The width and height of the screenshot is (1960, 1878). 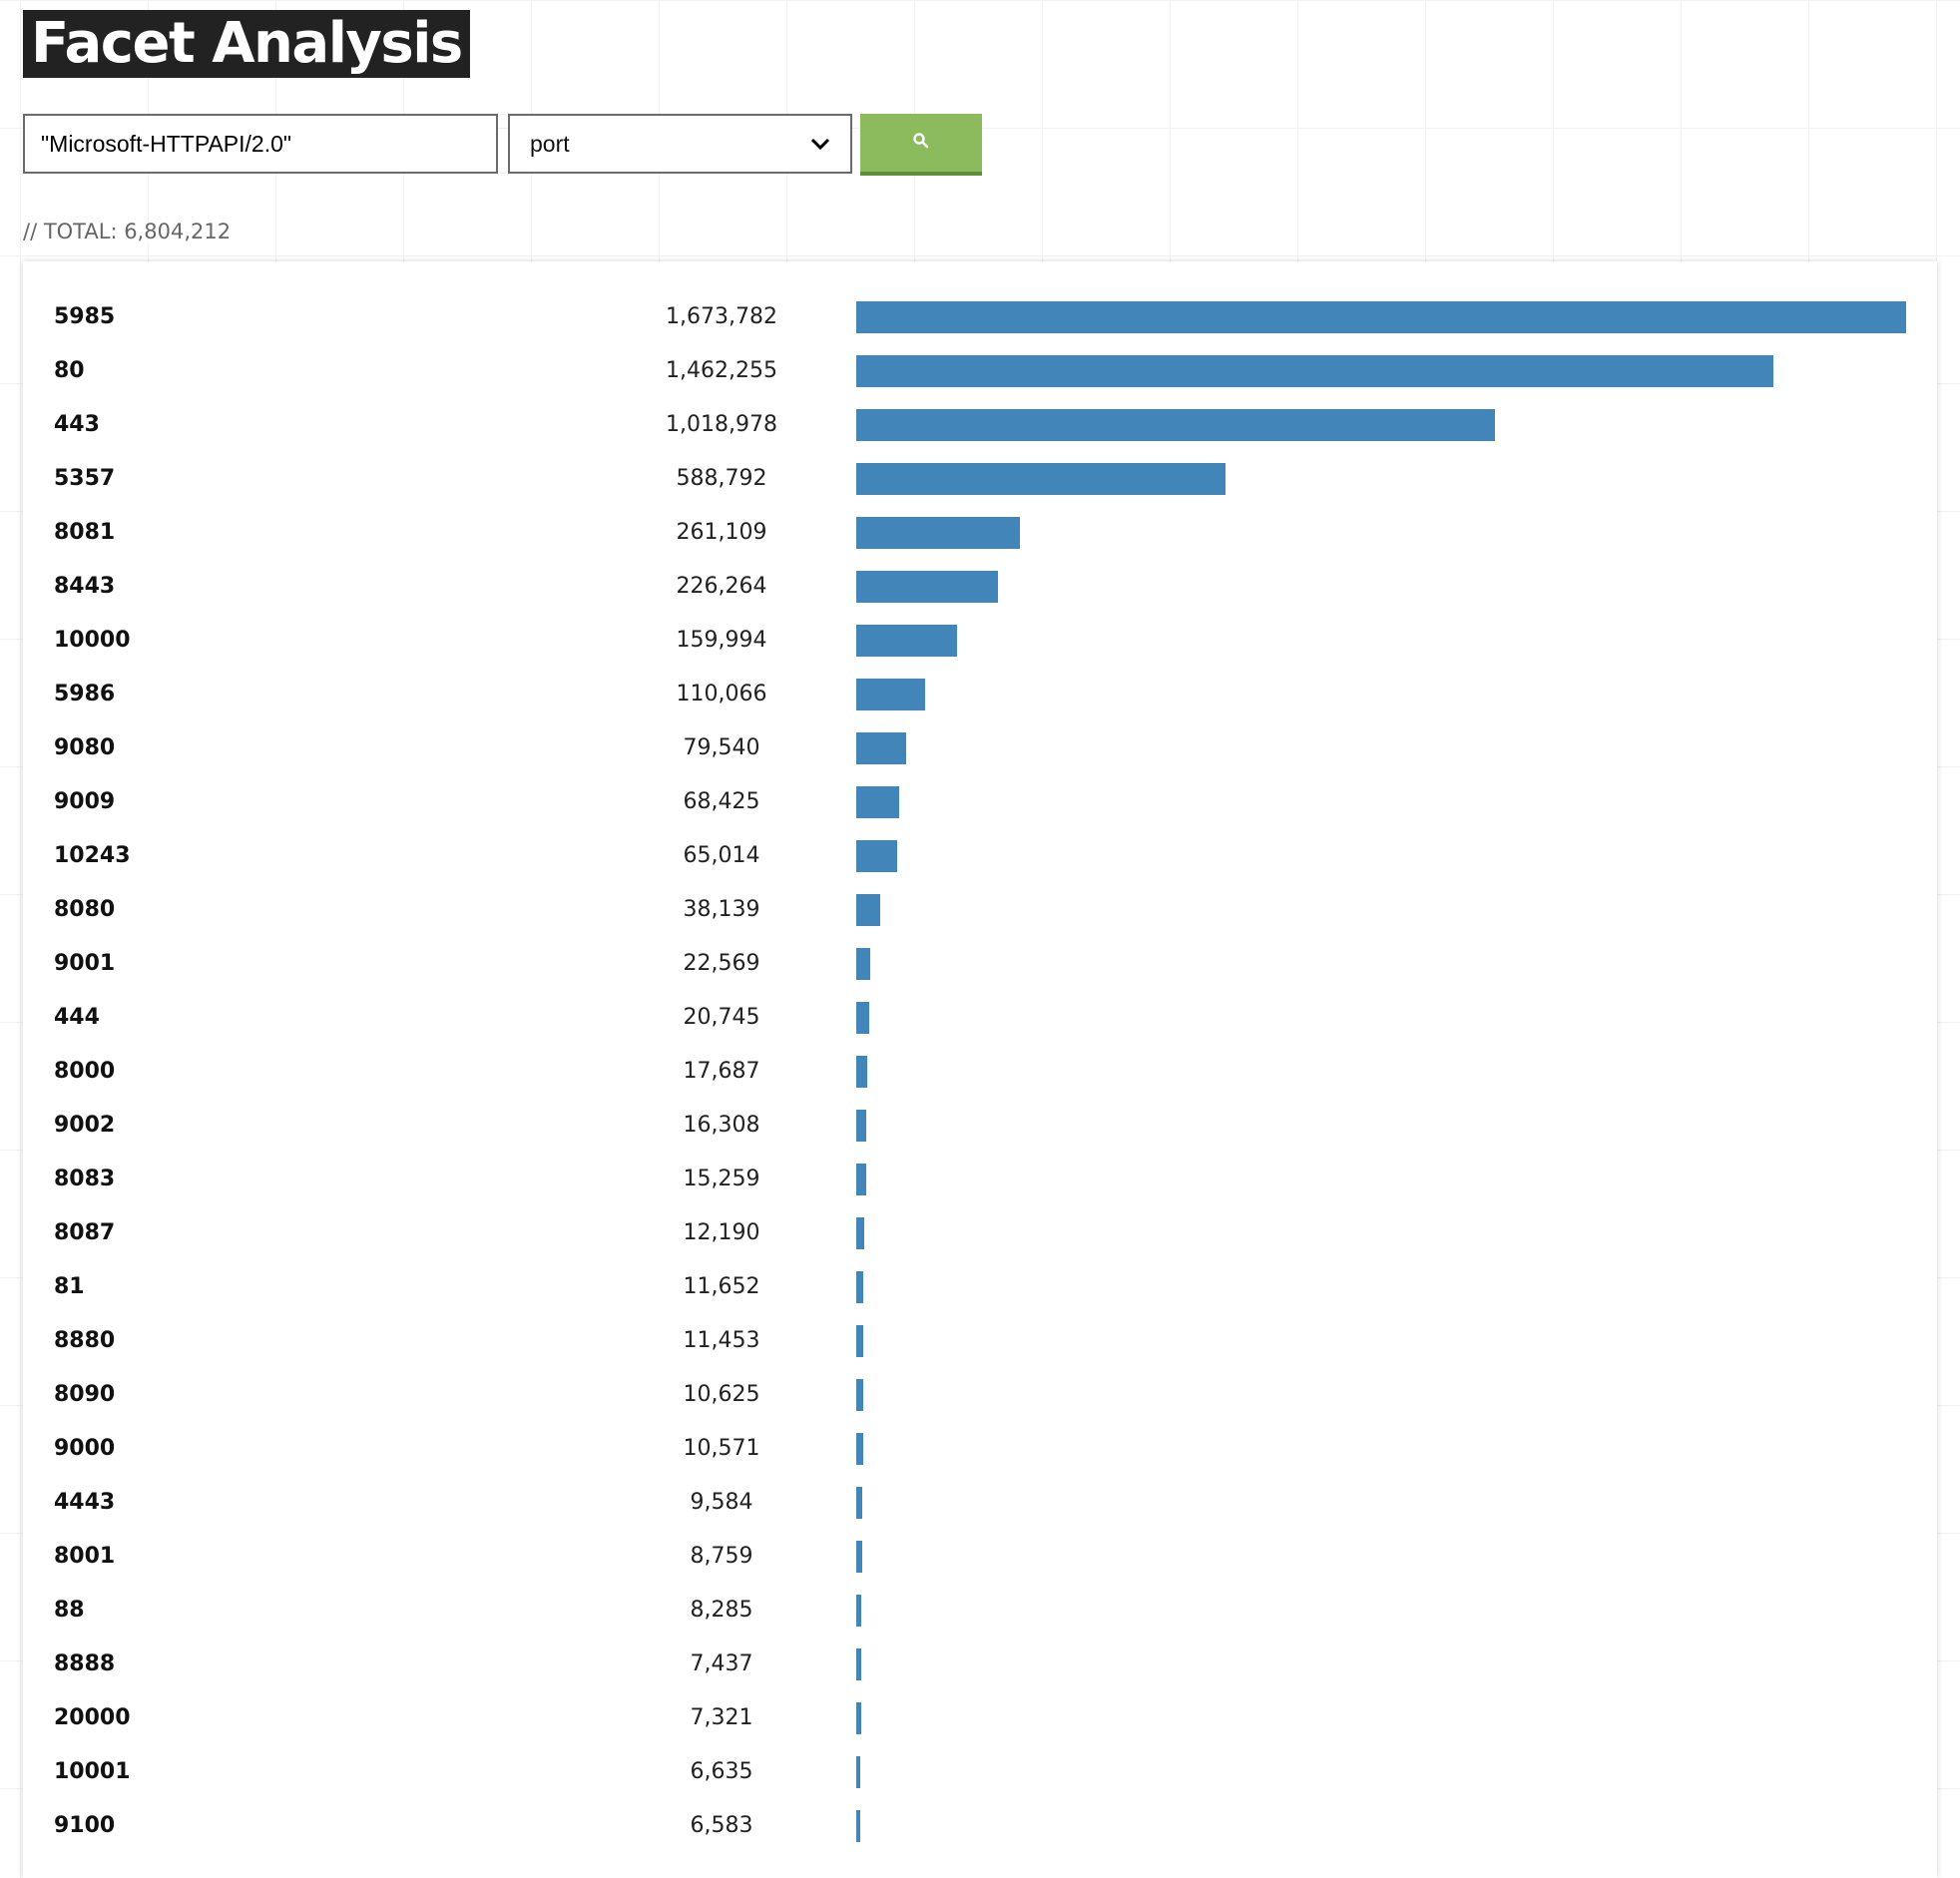 I want to click on facet-row: 9001 22,569, so click(x=980, y=964).